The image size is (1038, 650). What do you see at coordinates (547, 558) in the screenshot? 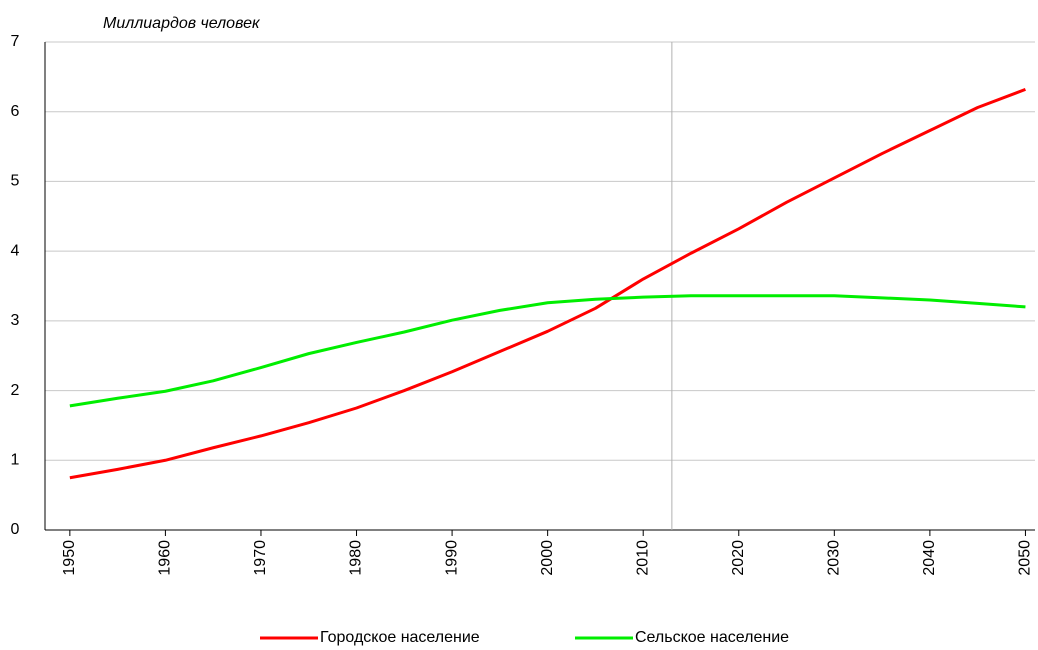
I see `x-tick-label: 2000` at bounding box center [547, 558].